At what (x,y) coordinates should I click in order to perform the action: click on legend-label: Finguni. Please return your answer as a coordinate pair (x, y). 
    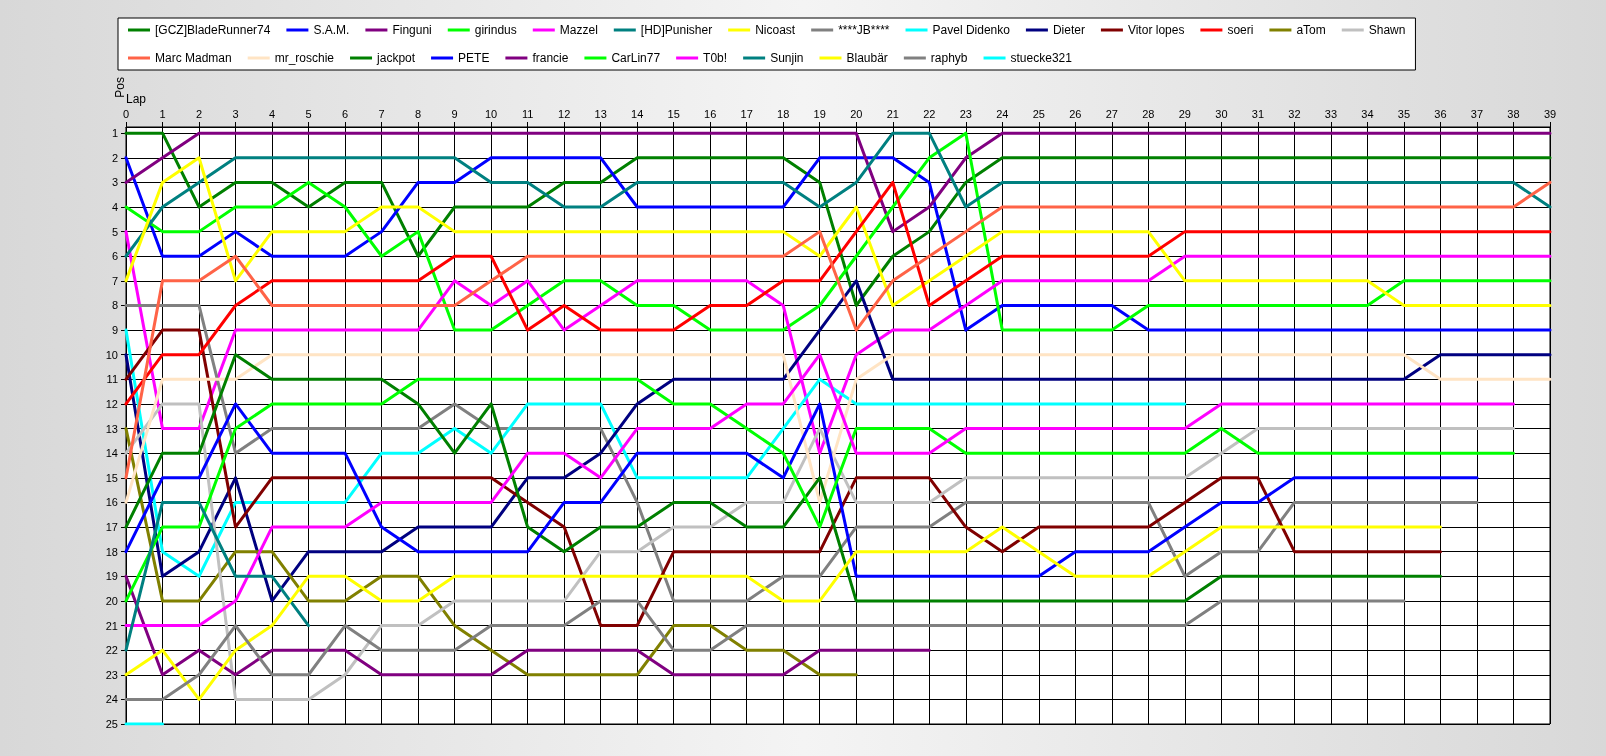
    Looking at the image, I should click on (412, 30).